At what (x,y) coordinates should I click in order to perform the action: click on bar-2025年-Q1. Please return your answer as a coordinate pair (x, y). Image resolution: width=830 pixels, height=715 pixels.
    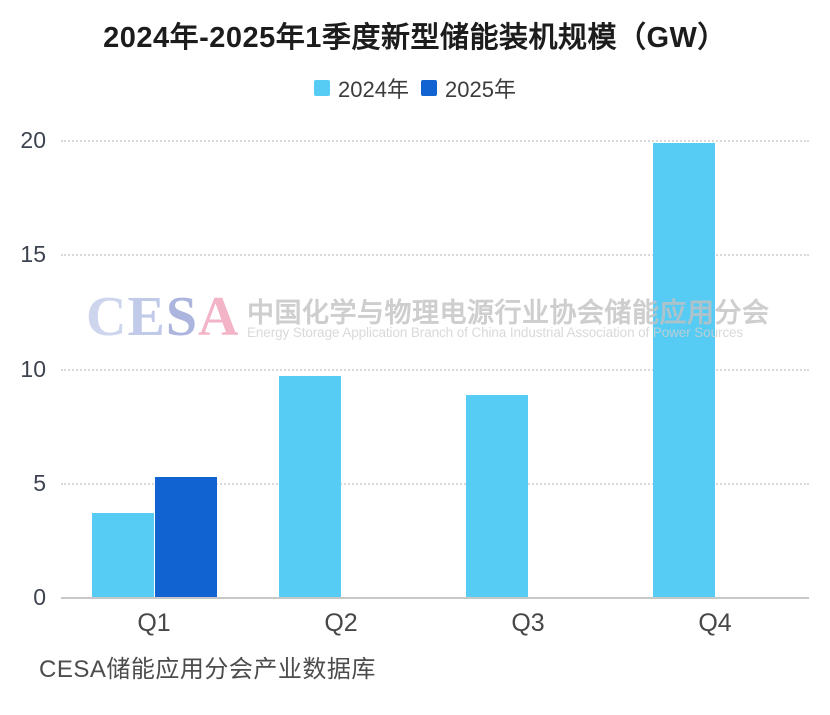
    Looking at the image, I should click on (185, 537).